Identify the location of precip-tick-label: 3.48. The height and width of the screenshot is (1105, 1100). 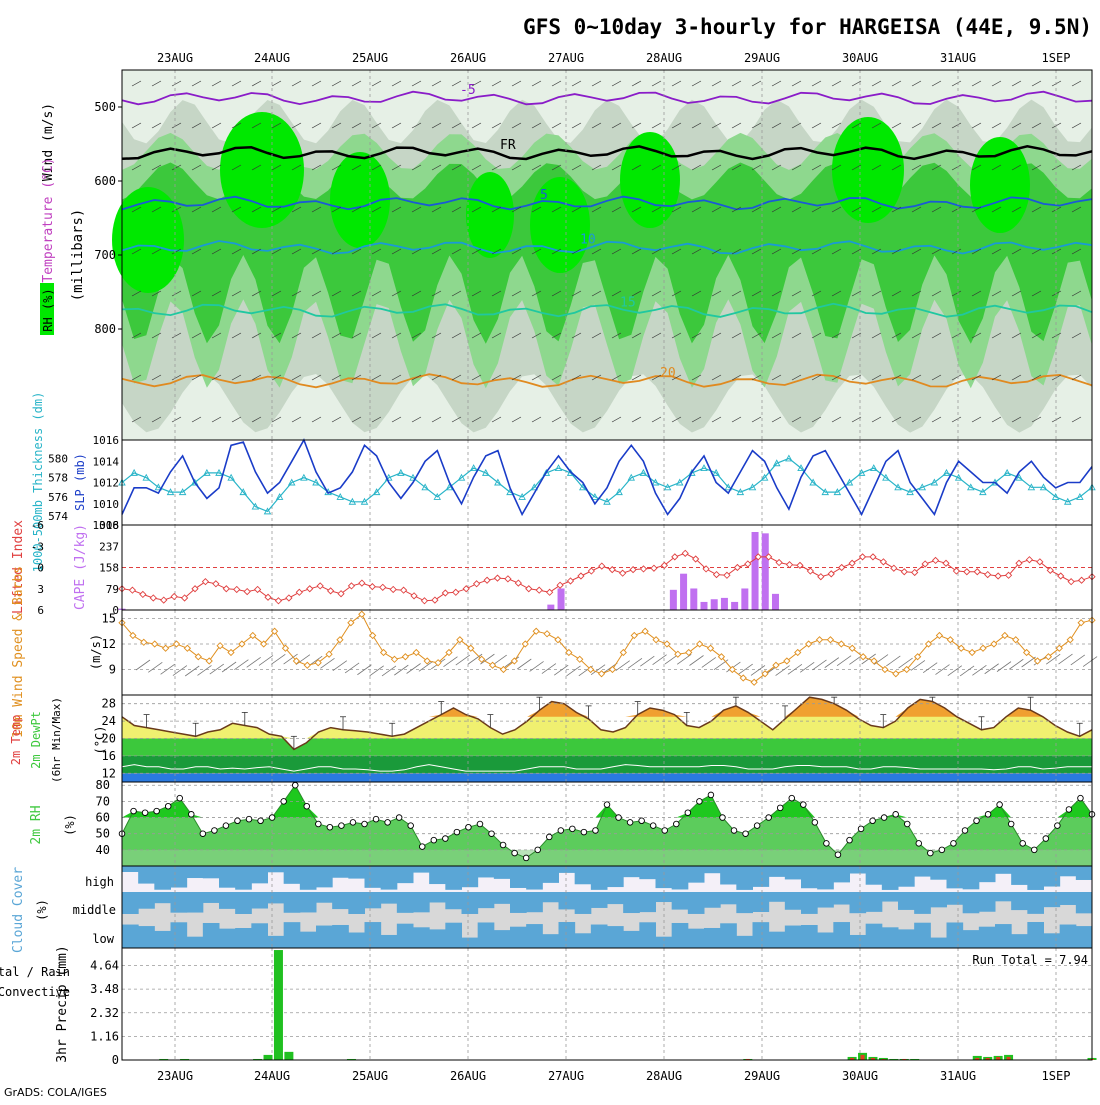
(104, 989).